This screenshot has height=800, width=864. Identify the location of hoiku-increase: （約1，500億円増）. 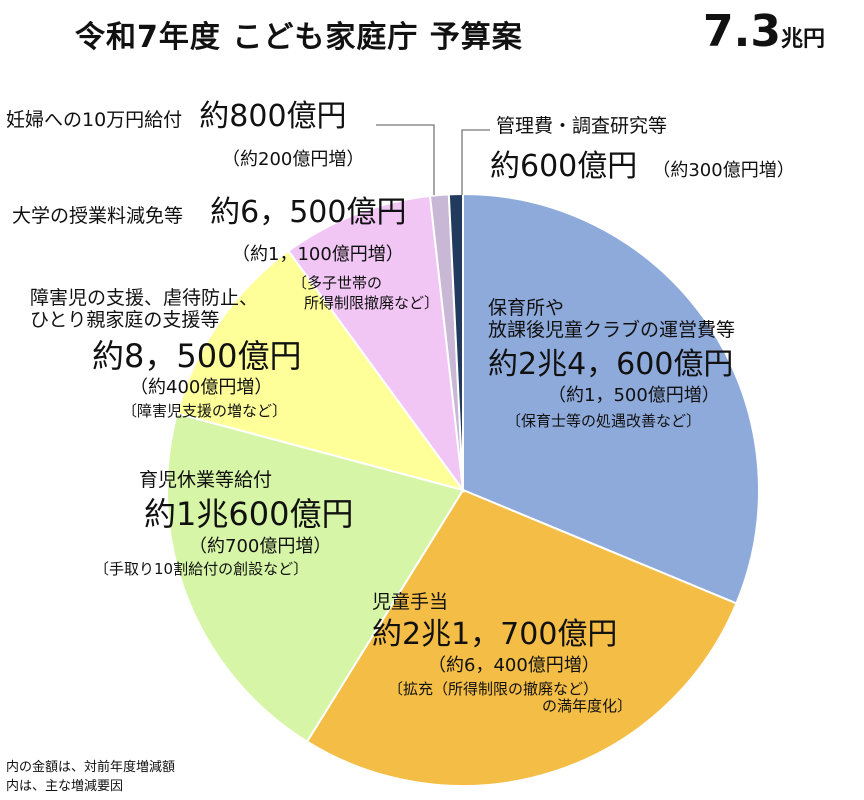
(634, 396).